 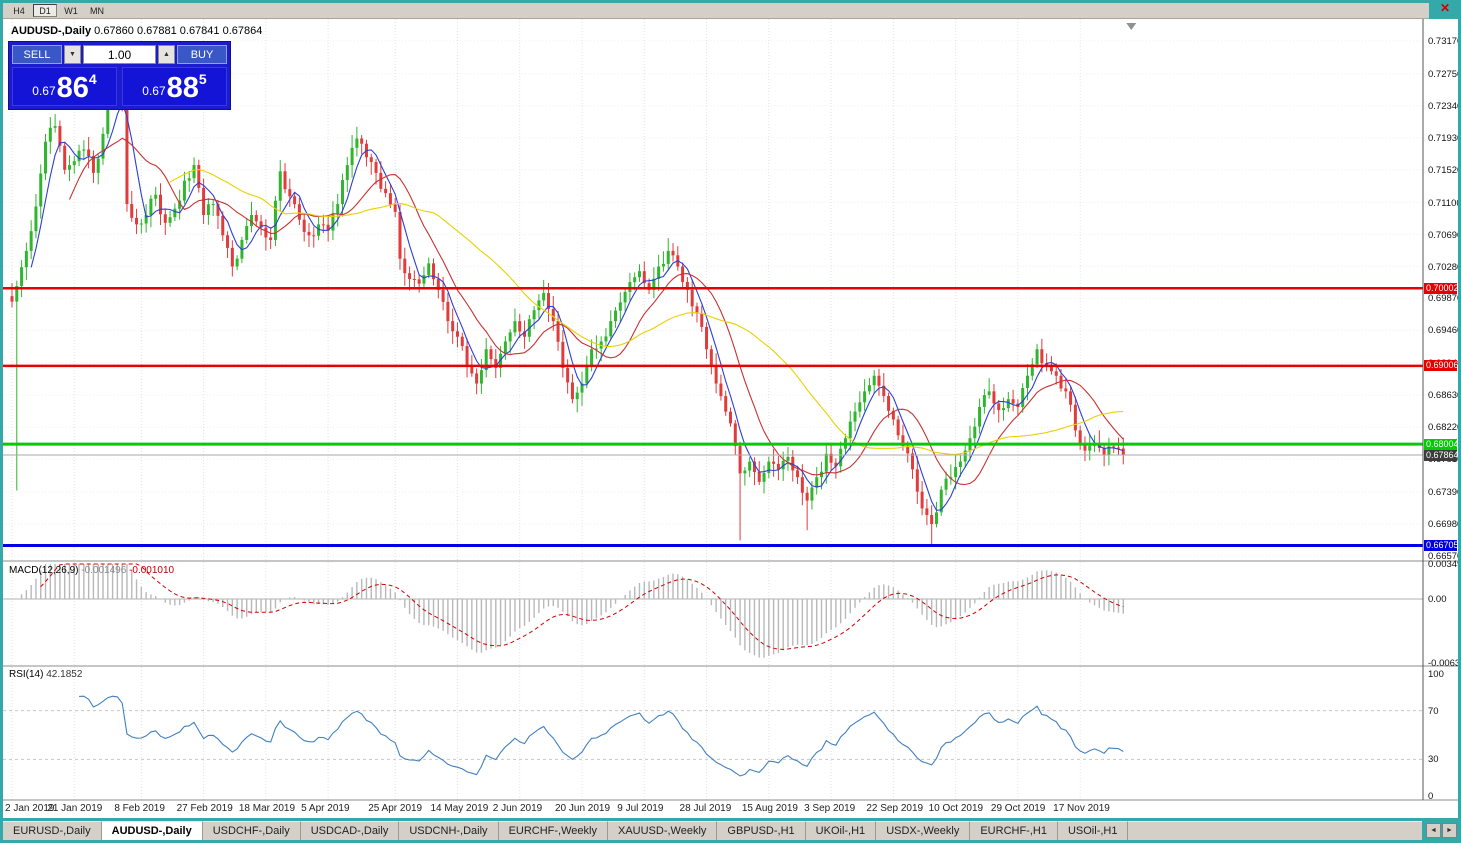 I want to click on chart-tab-usoil-h1: USOil-,H1, so click(x=1093, y=830).